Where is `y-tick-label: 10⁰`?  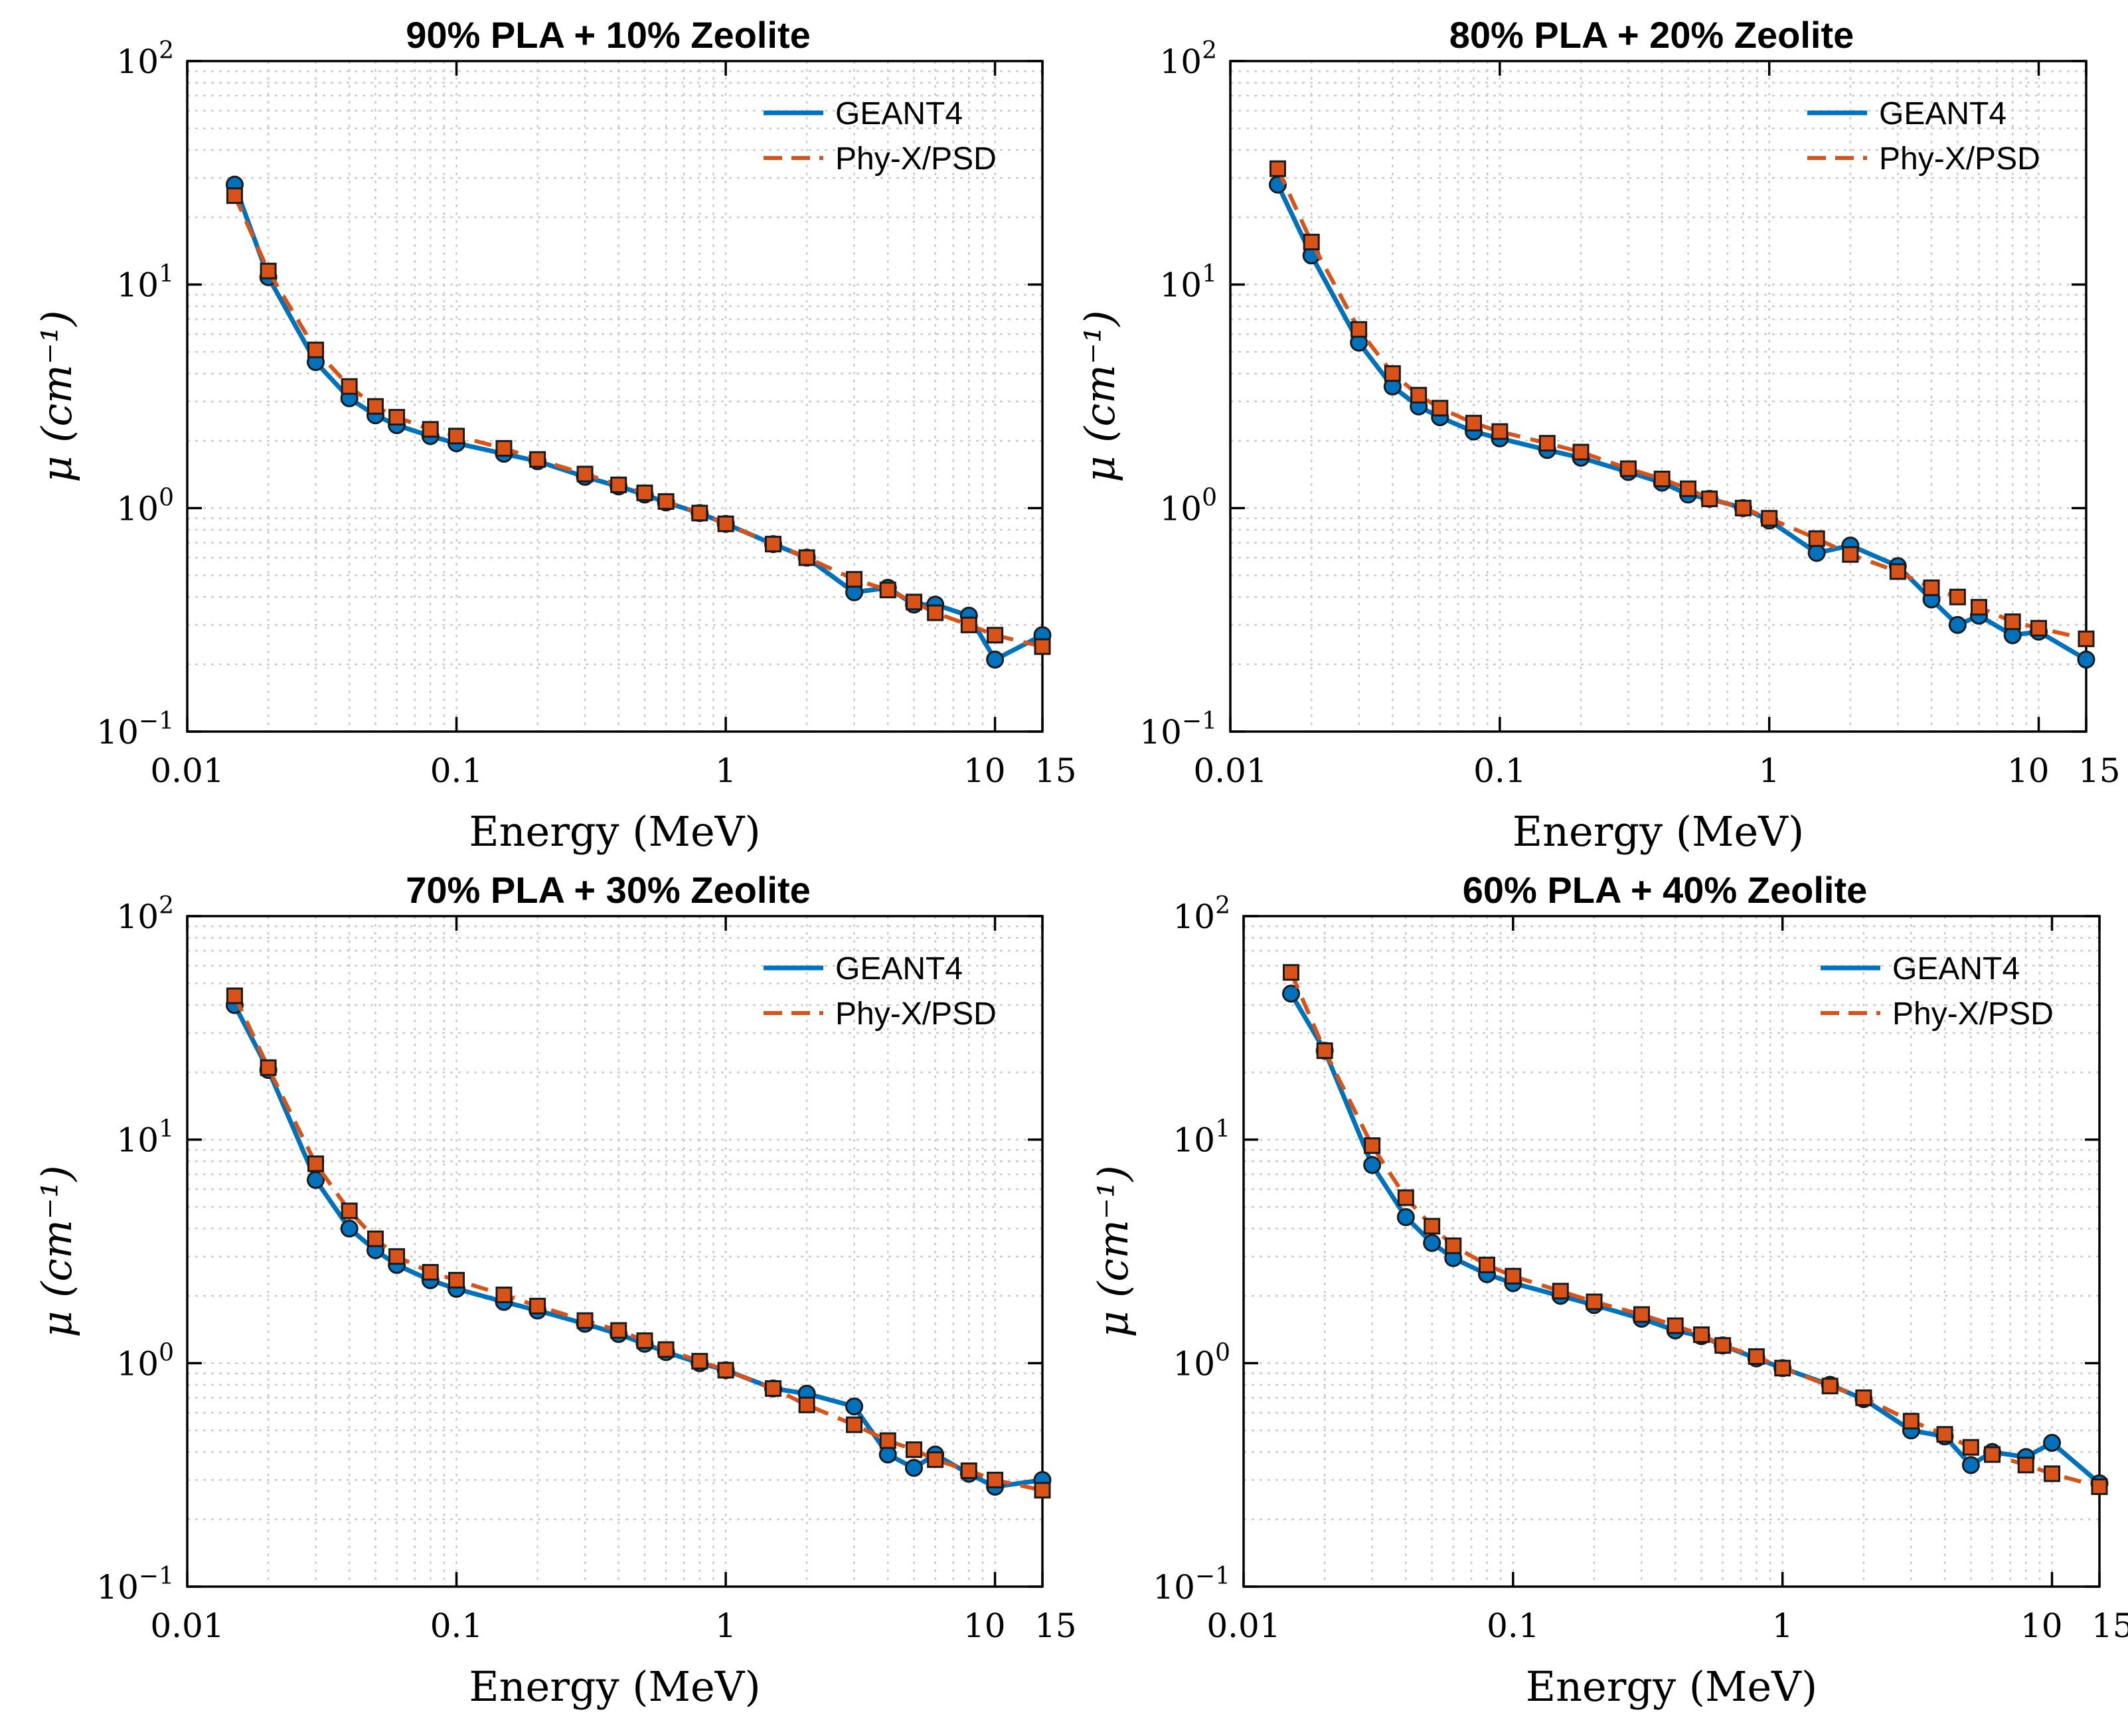 y-tick-label: 10⁰ is located at coordinates (145, 1361).